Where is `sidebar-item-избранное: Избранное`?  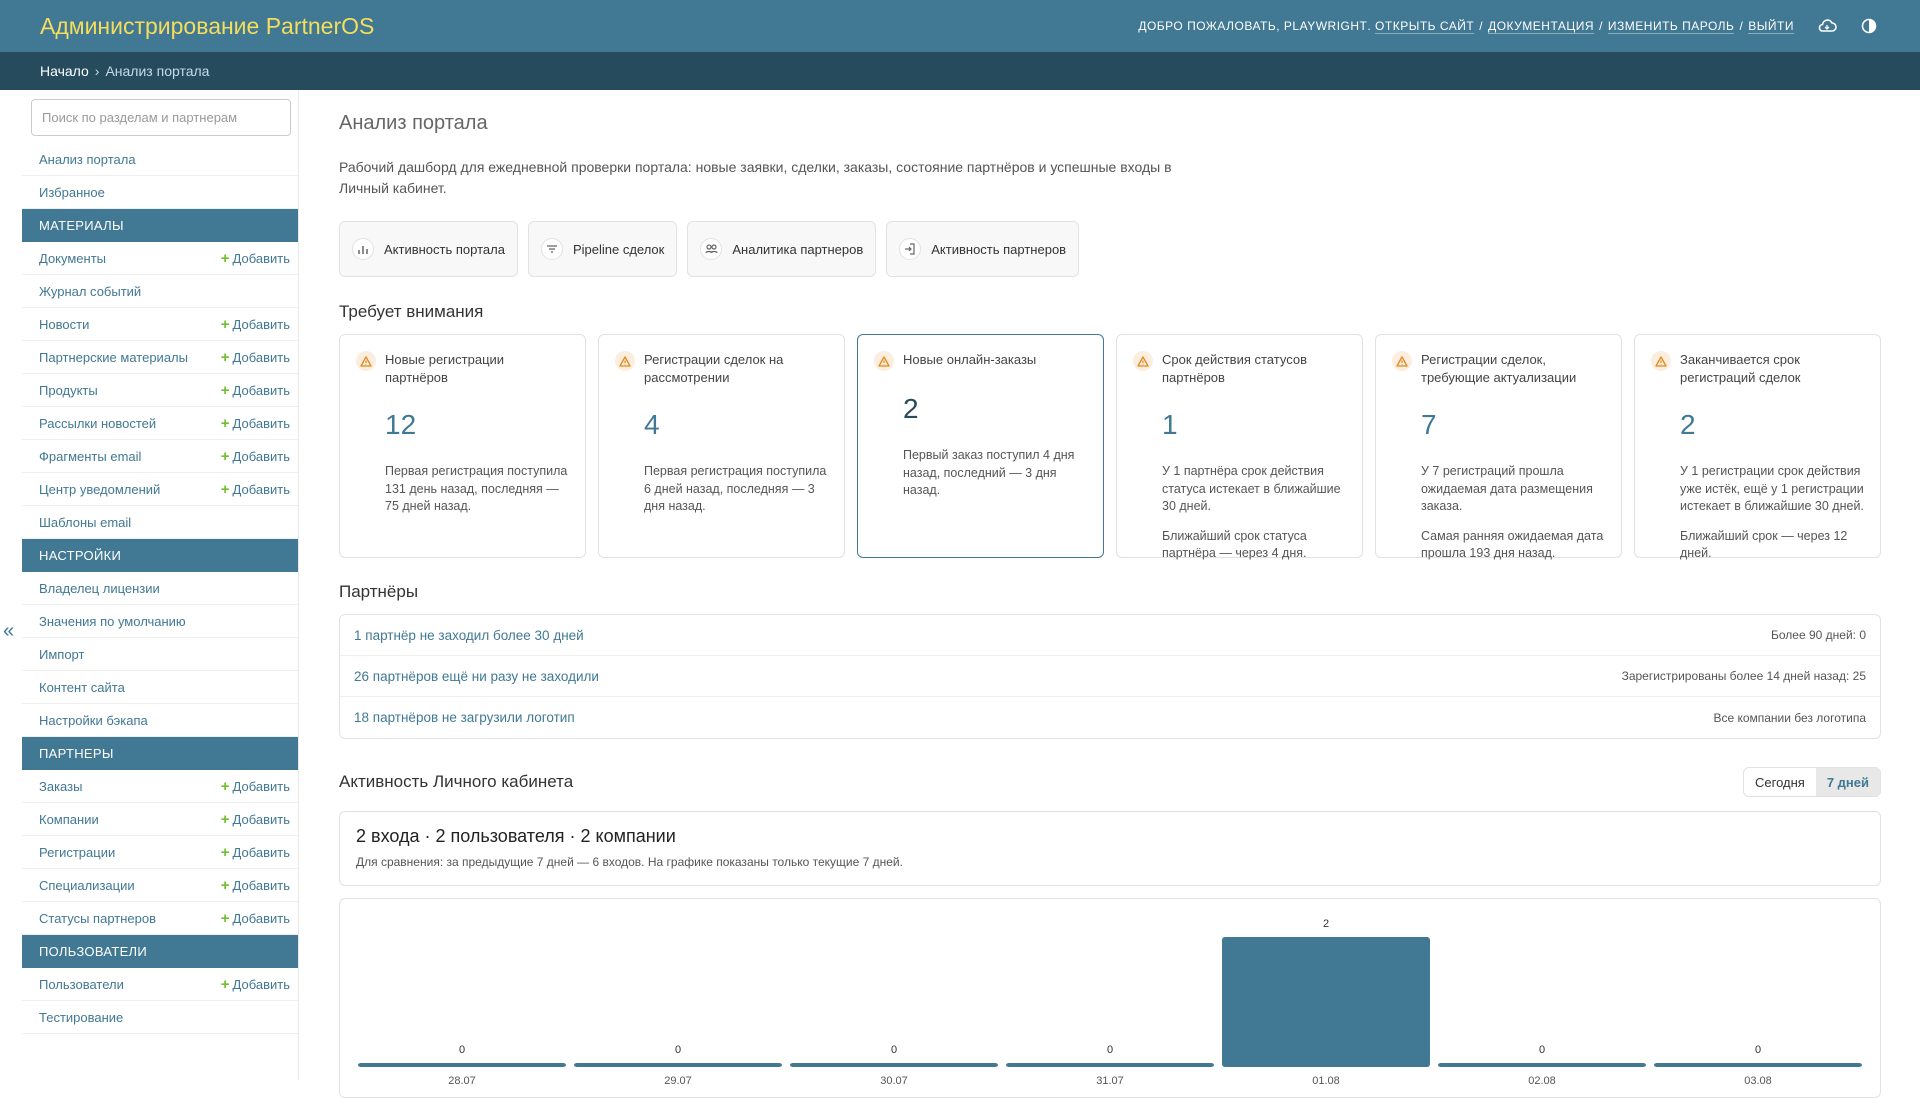
sidebar-item-избранное: Избранное is located at coordinates (160, 192).